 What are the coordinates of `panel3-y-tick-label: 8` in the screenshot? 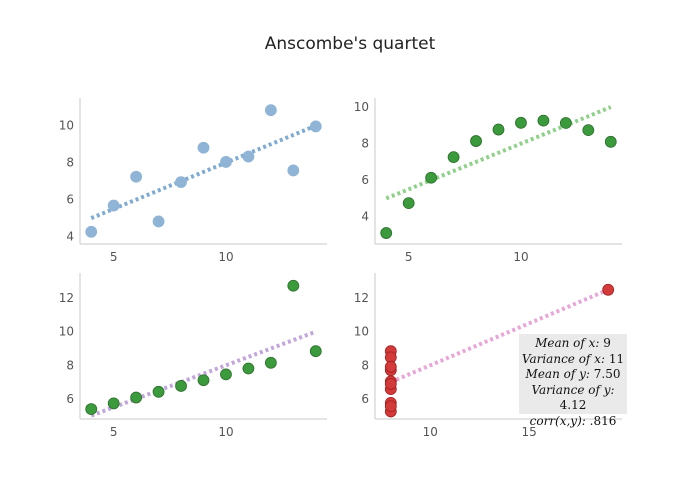 It's located at (70, 365).